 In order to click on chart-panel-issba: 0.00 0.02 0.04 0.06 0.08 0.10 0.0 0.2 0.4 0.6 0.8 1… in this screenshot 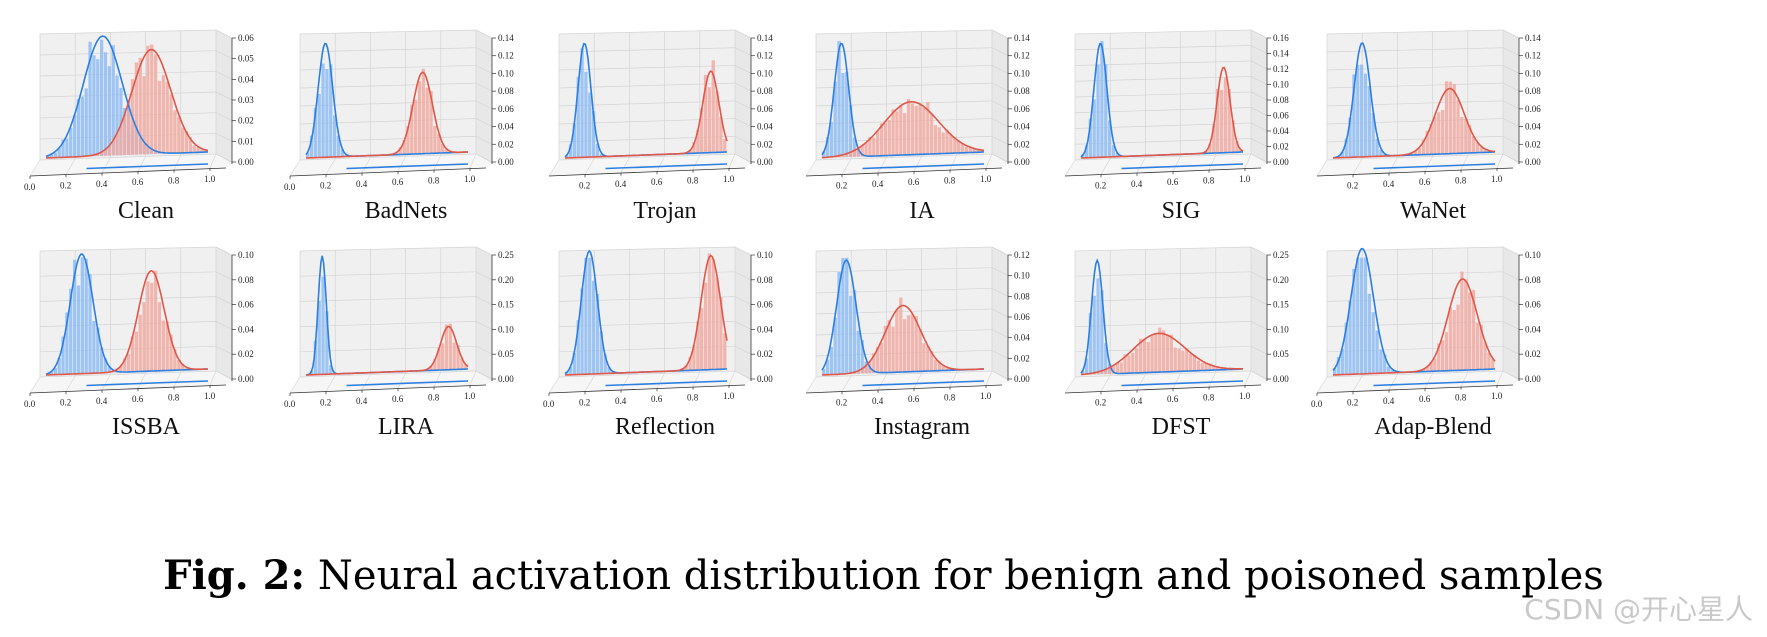, I will do `click(139, 327)`.